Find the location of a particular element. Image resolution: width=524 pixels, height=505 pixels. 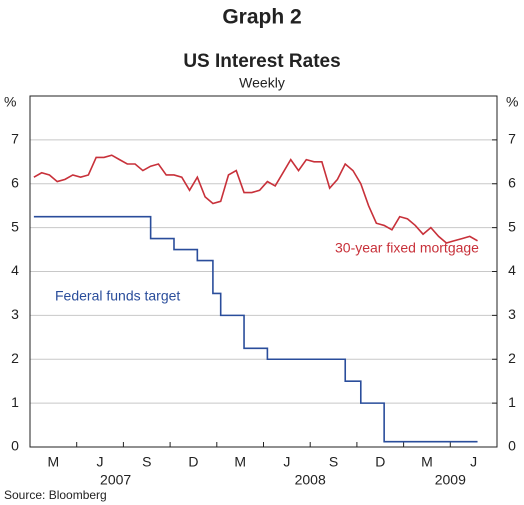

y2-tick-label: 4 is located at coordinates (512, 270).